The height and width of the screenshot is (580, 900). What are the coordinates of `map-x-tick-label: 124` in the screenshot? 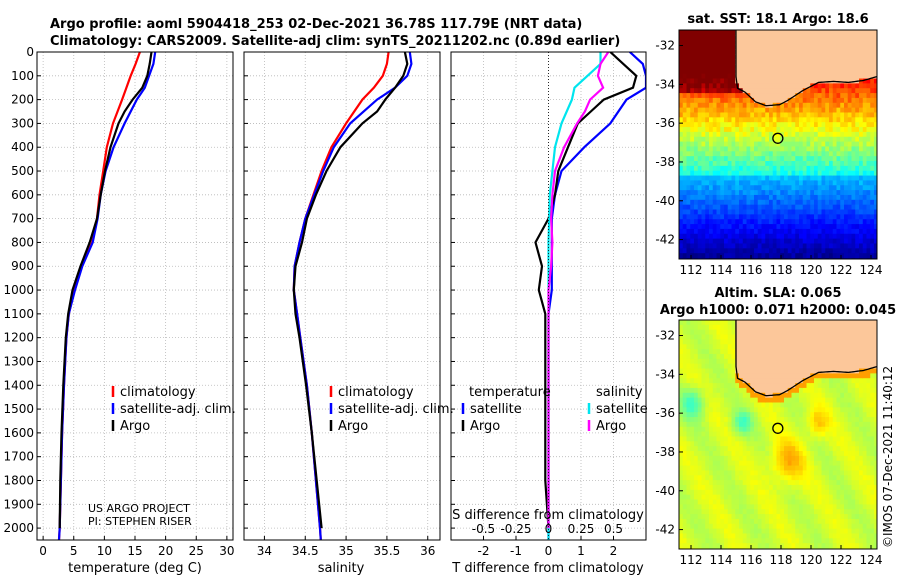 It's located at (871, 270).